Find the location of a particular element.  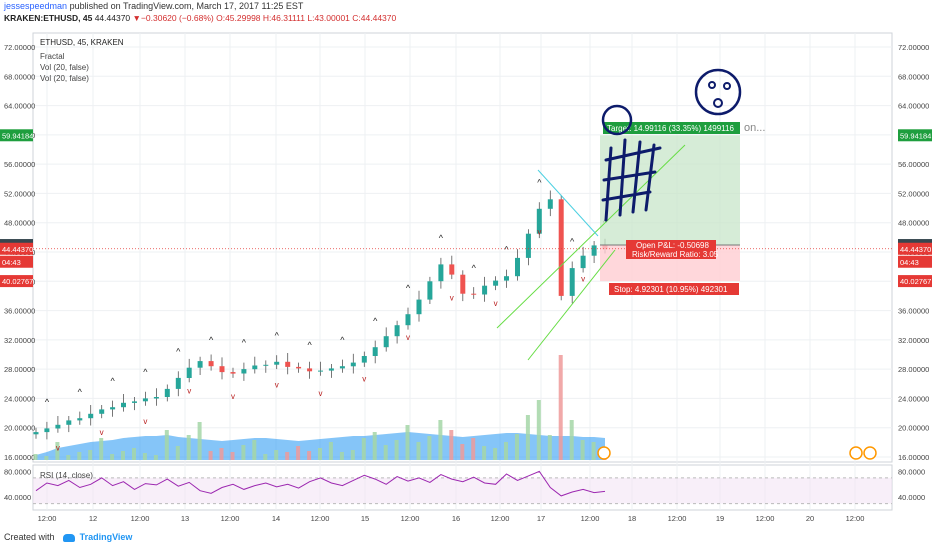

rsi-tick-left: 40.0000 is located at coordinates (17, 497).